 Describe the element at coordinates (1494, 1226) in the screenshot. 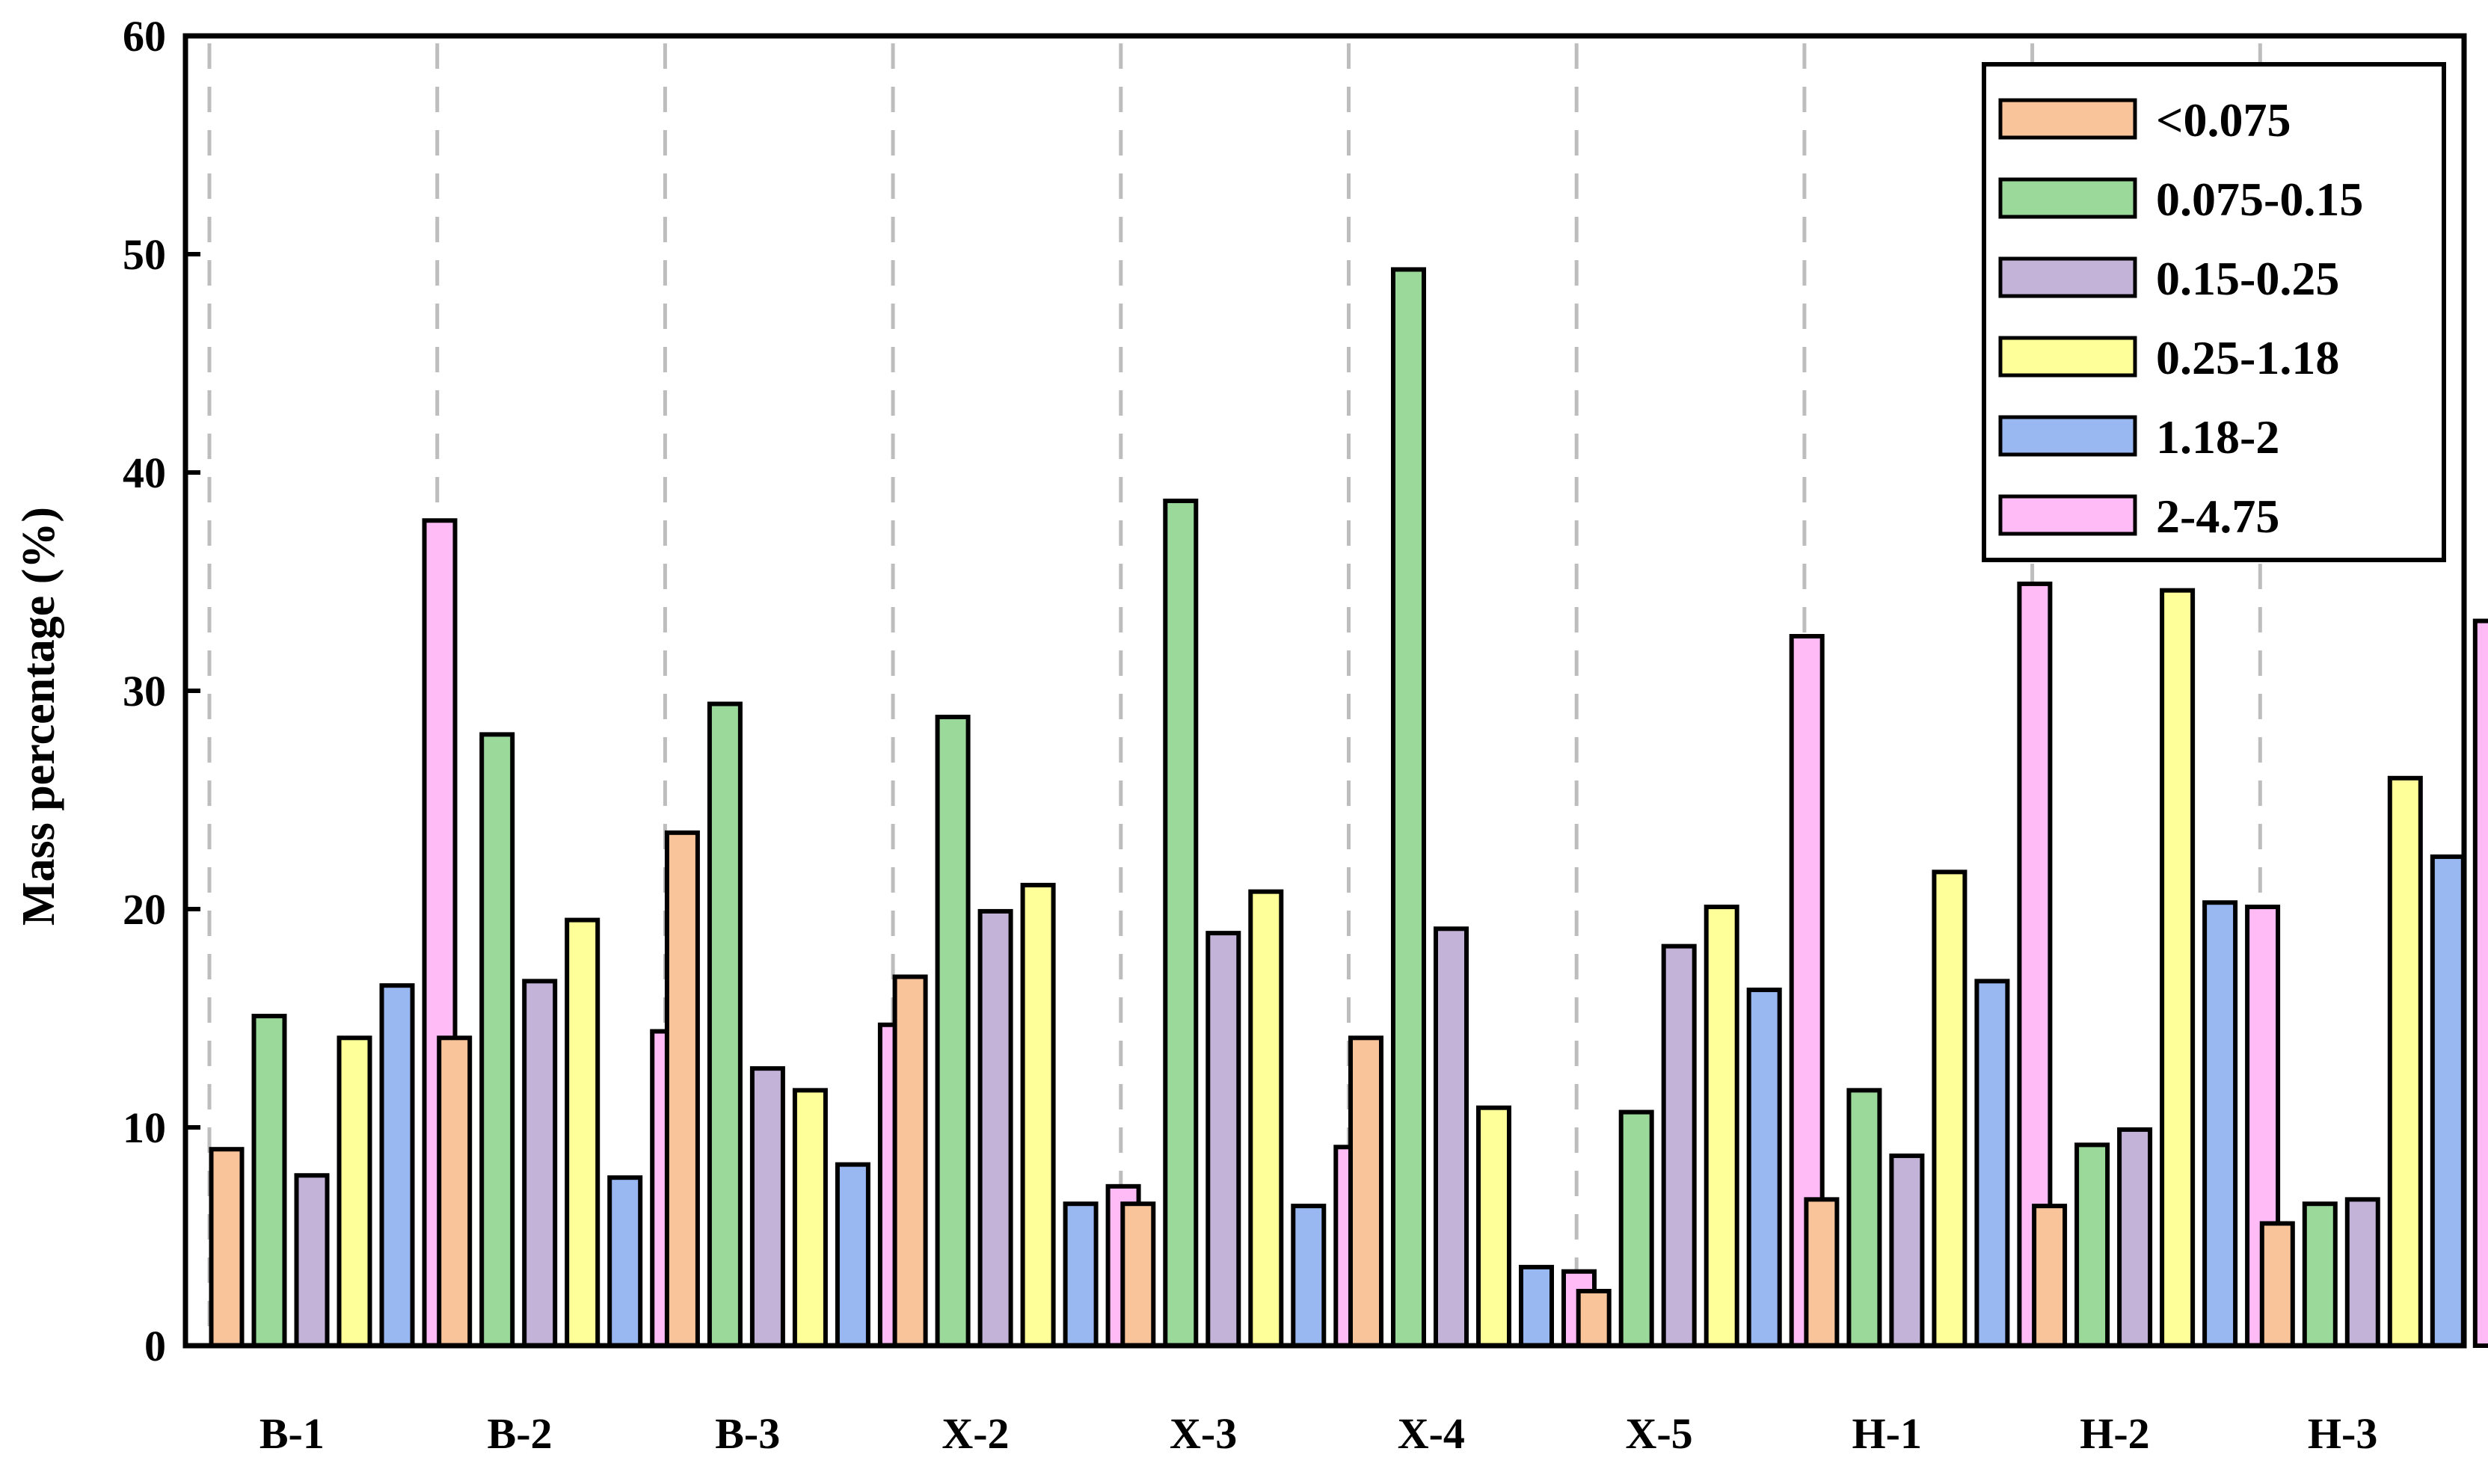

I see `bar-X-4-0.25-1.18` at that location.